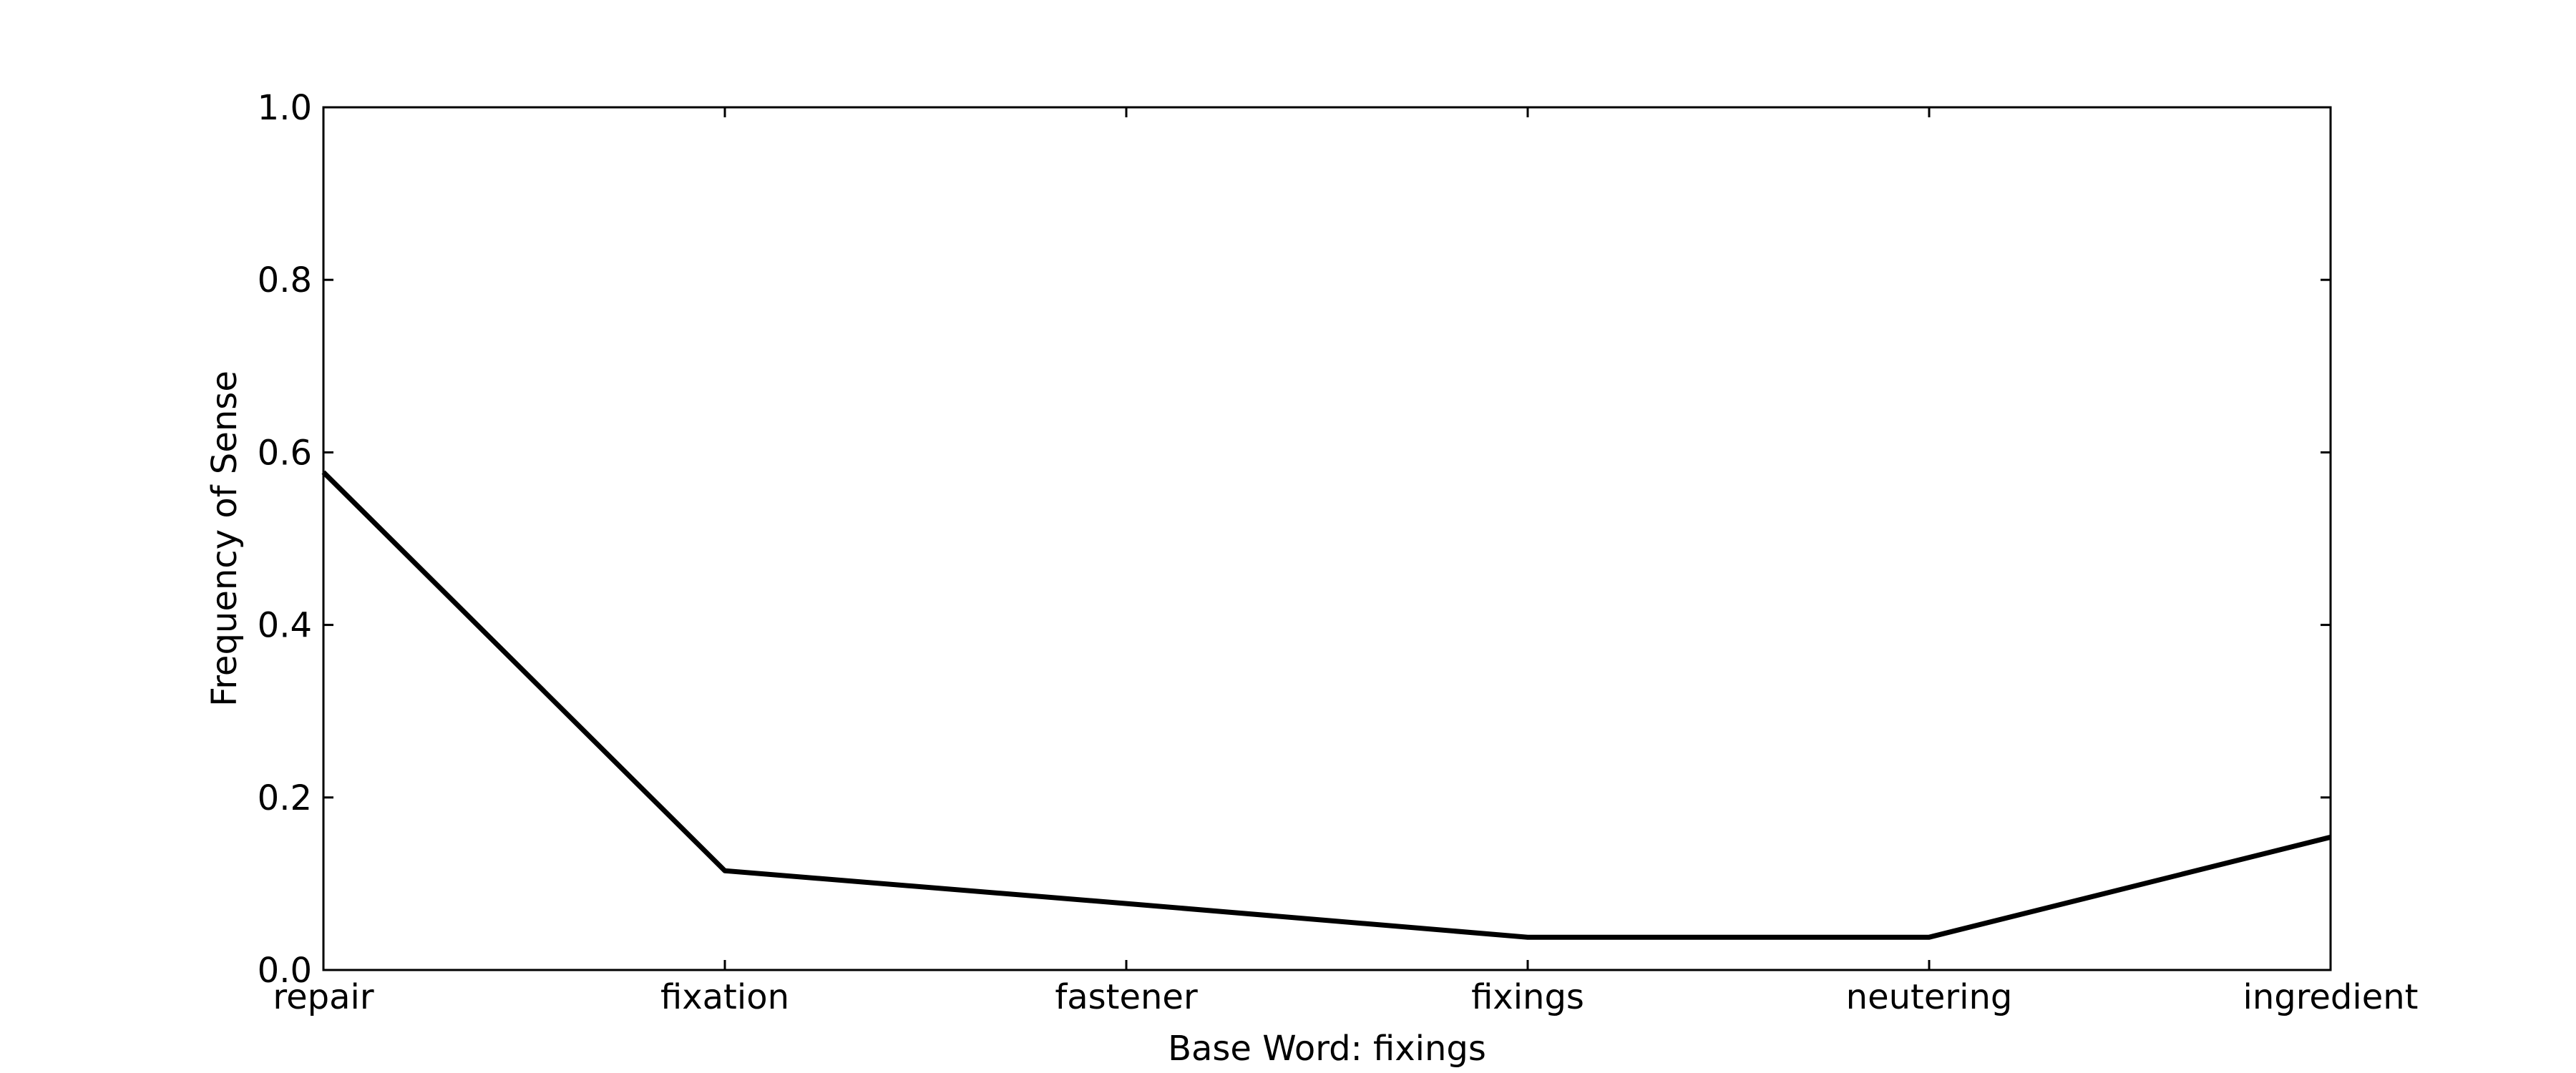 The height and width of the screenshot is (1073, 2576). What do you see at coordinates (285, 971) in the screenshot?
I see `y-tick-label: 0.0` at bounding box center [285, 971].